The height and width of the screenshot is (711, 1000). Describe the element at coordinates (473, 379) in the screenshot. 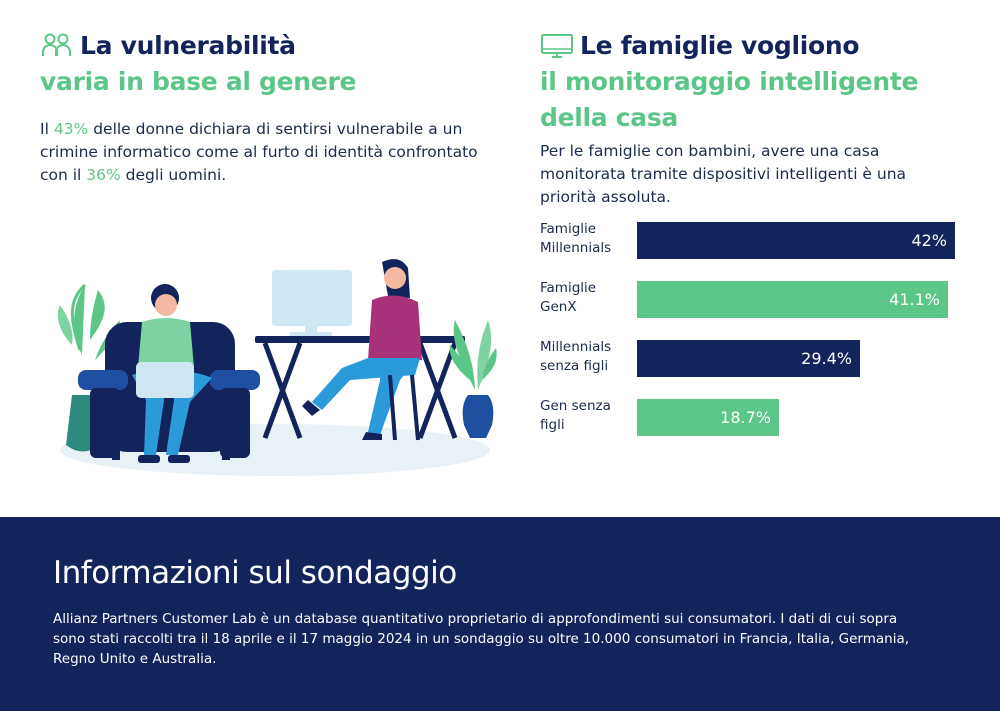

I see `plant-right` at that location.